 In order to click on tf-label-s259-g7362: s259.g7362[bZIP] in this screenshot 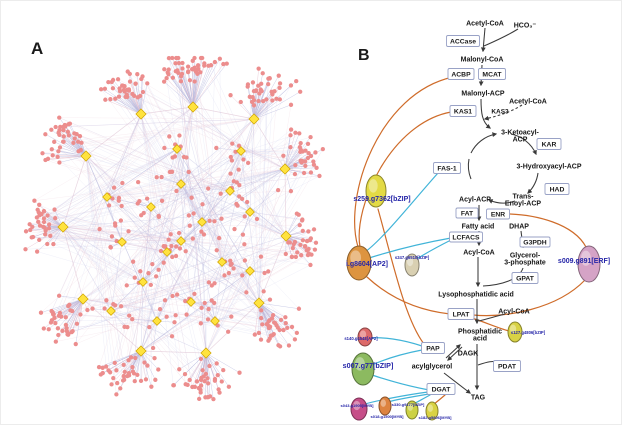, I will do `click(381, 199)`.